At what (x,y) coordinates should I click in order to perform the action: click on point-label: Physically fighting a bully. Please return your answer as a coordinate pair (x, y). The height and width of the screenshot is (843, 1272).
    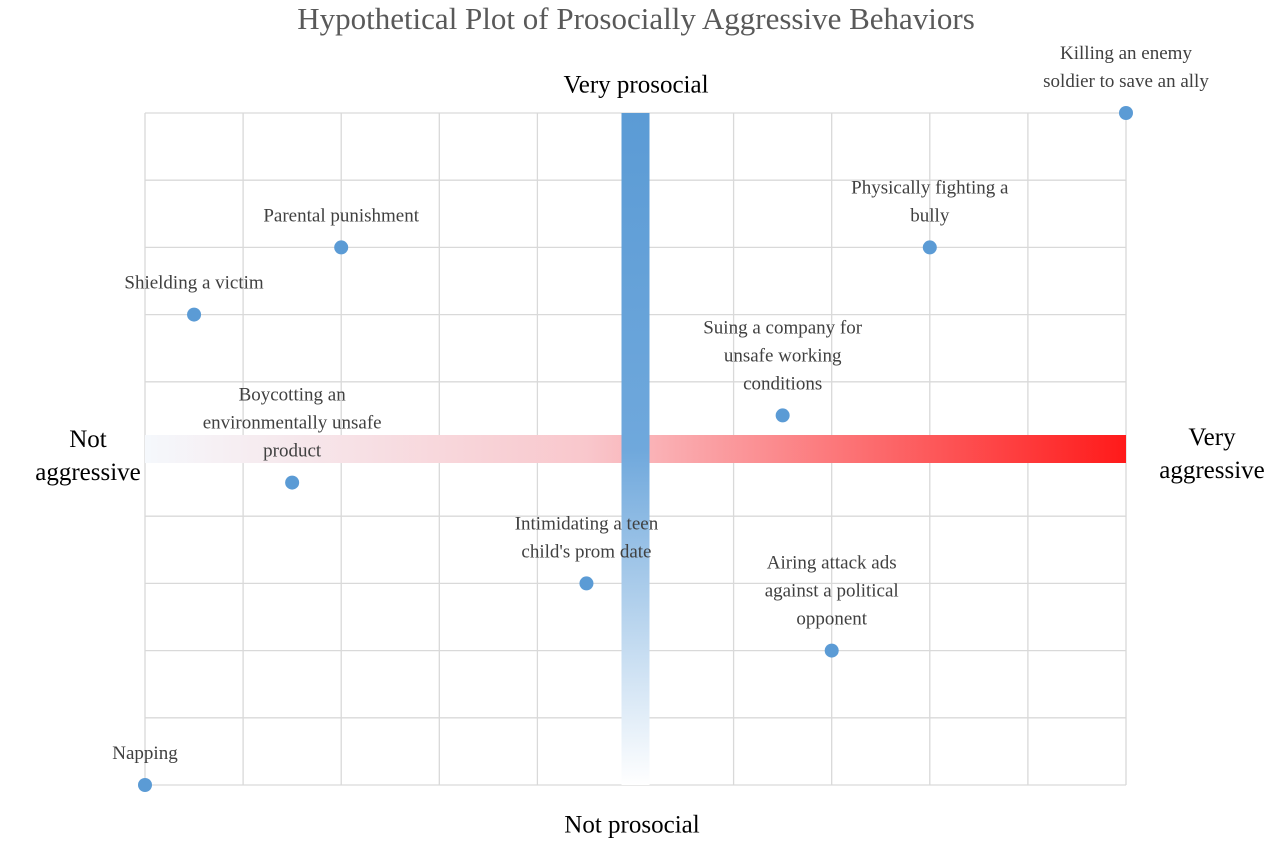
    Looking at the image, I should click on (930, 202).